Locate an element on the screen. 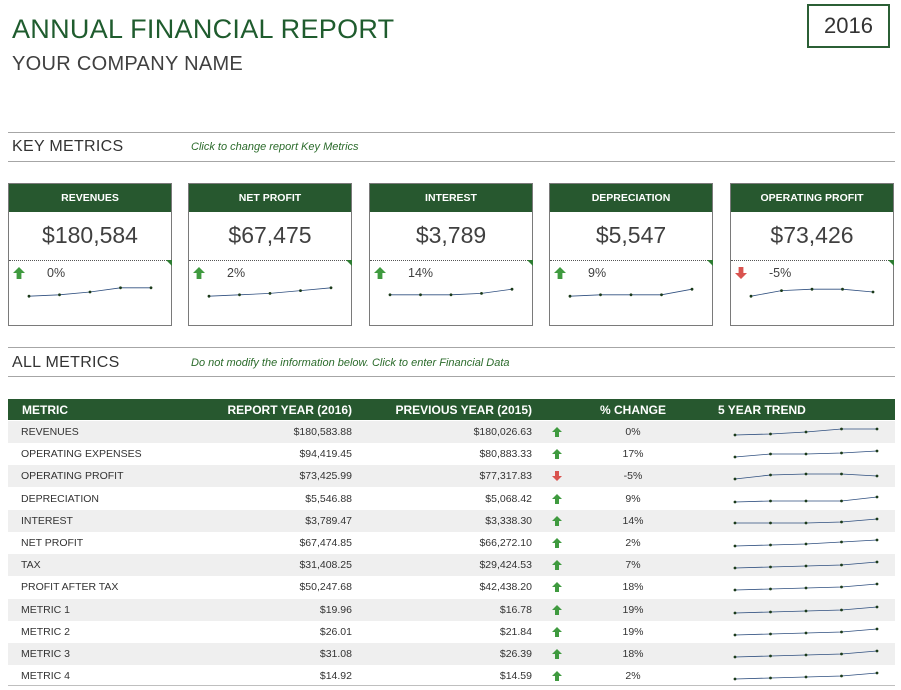  key-metric-card-revenues: REVENUES $180,584 0% is located at coordinates (90, 254).